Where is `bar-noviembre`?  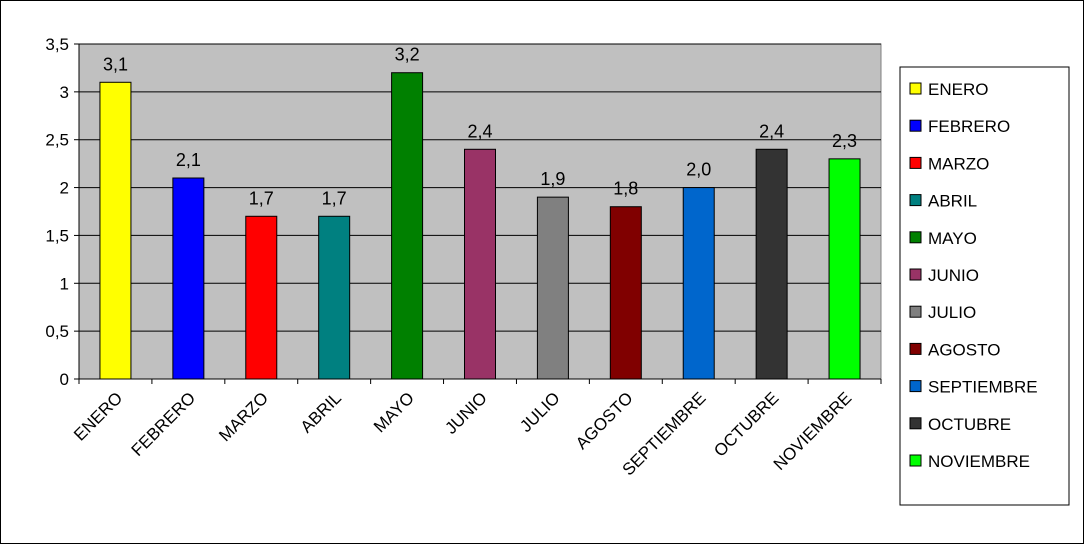
bar-noviembre is located at coordinates (844, 269).